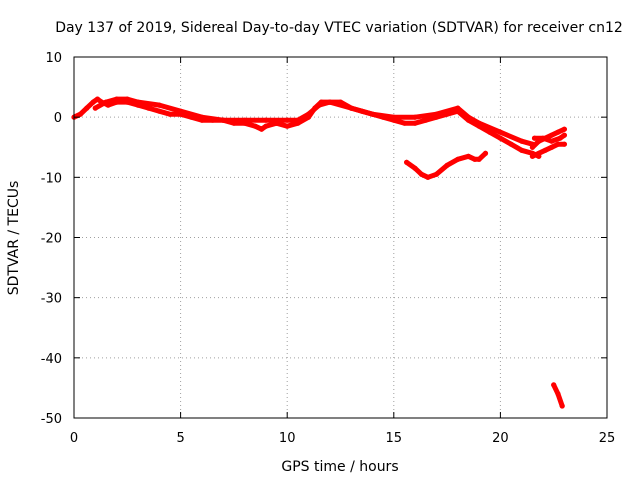  Describe the element at coordinates (51, 419) in the screenshot. I see `y-tick-label: -50` at that location.